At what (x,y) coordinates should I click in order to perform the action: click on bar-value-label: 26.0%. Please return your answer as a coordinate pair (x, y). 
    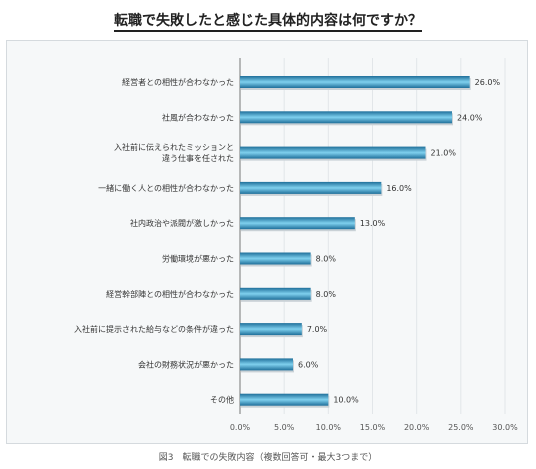
    Looking at the image, I should click on (488, 82).